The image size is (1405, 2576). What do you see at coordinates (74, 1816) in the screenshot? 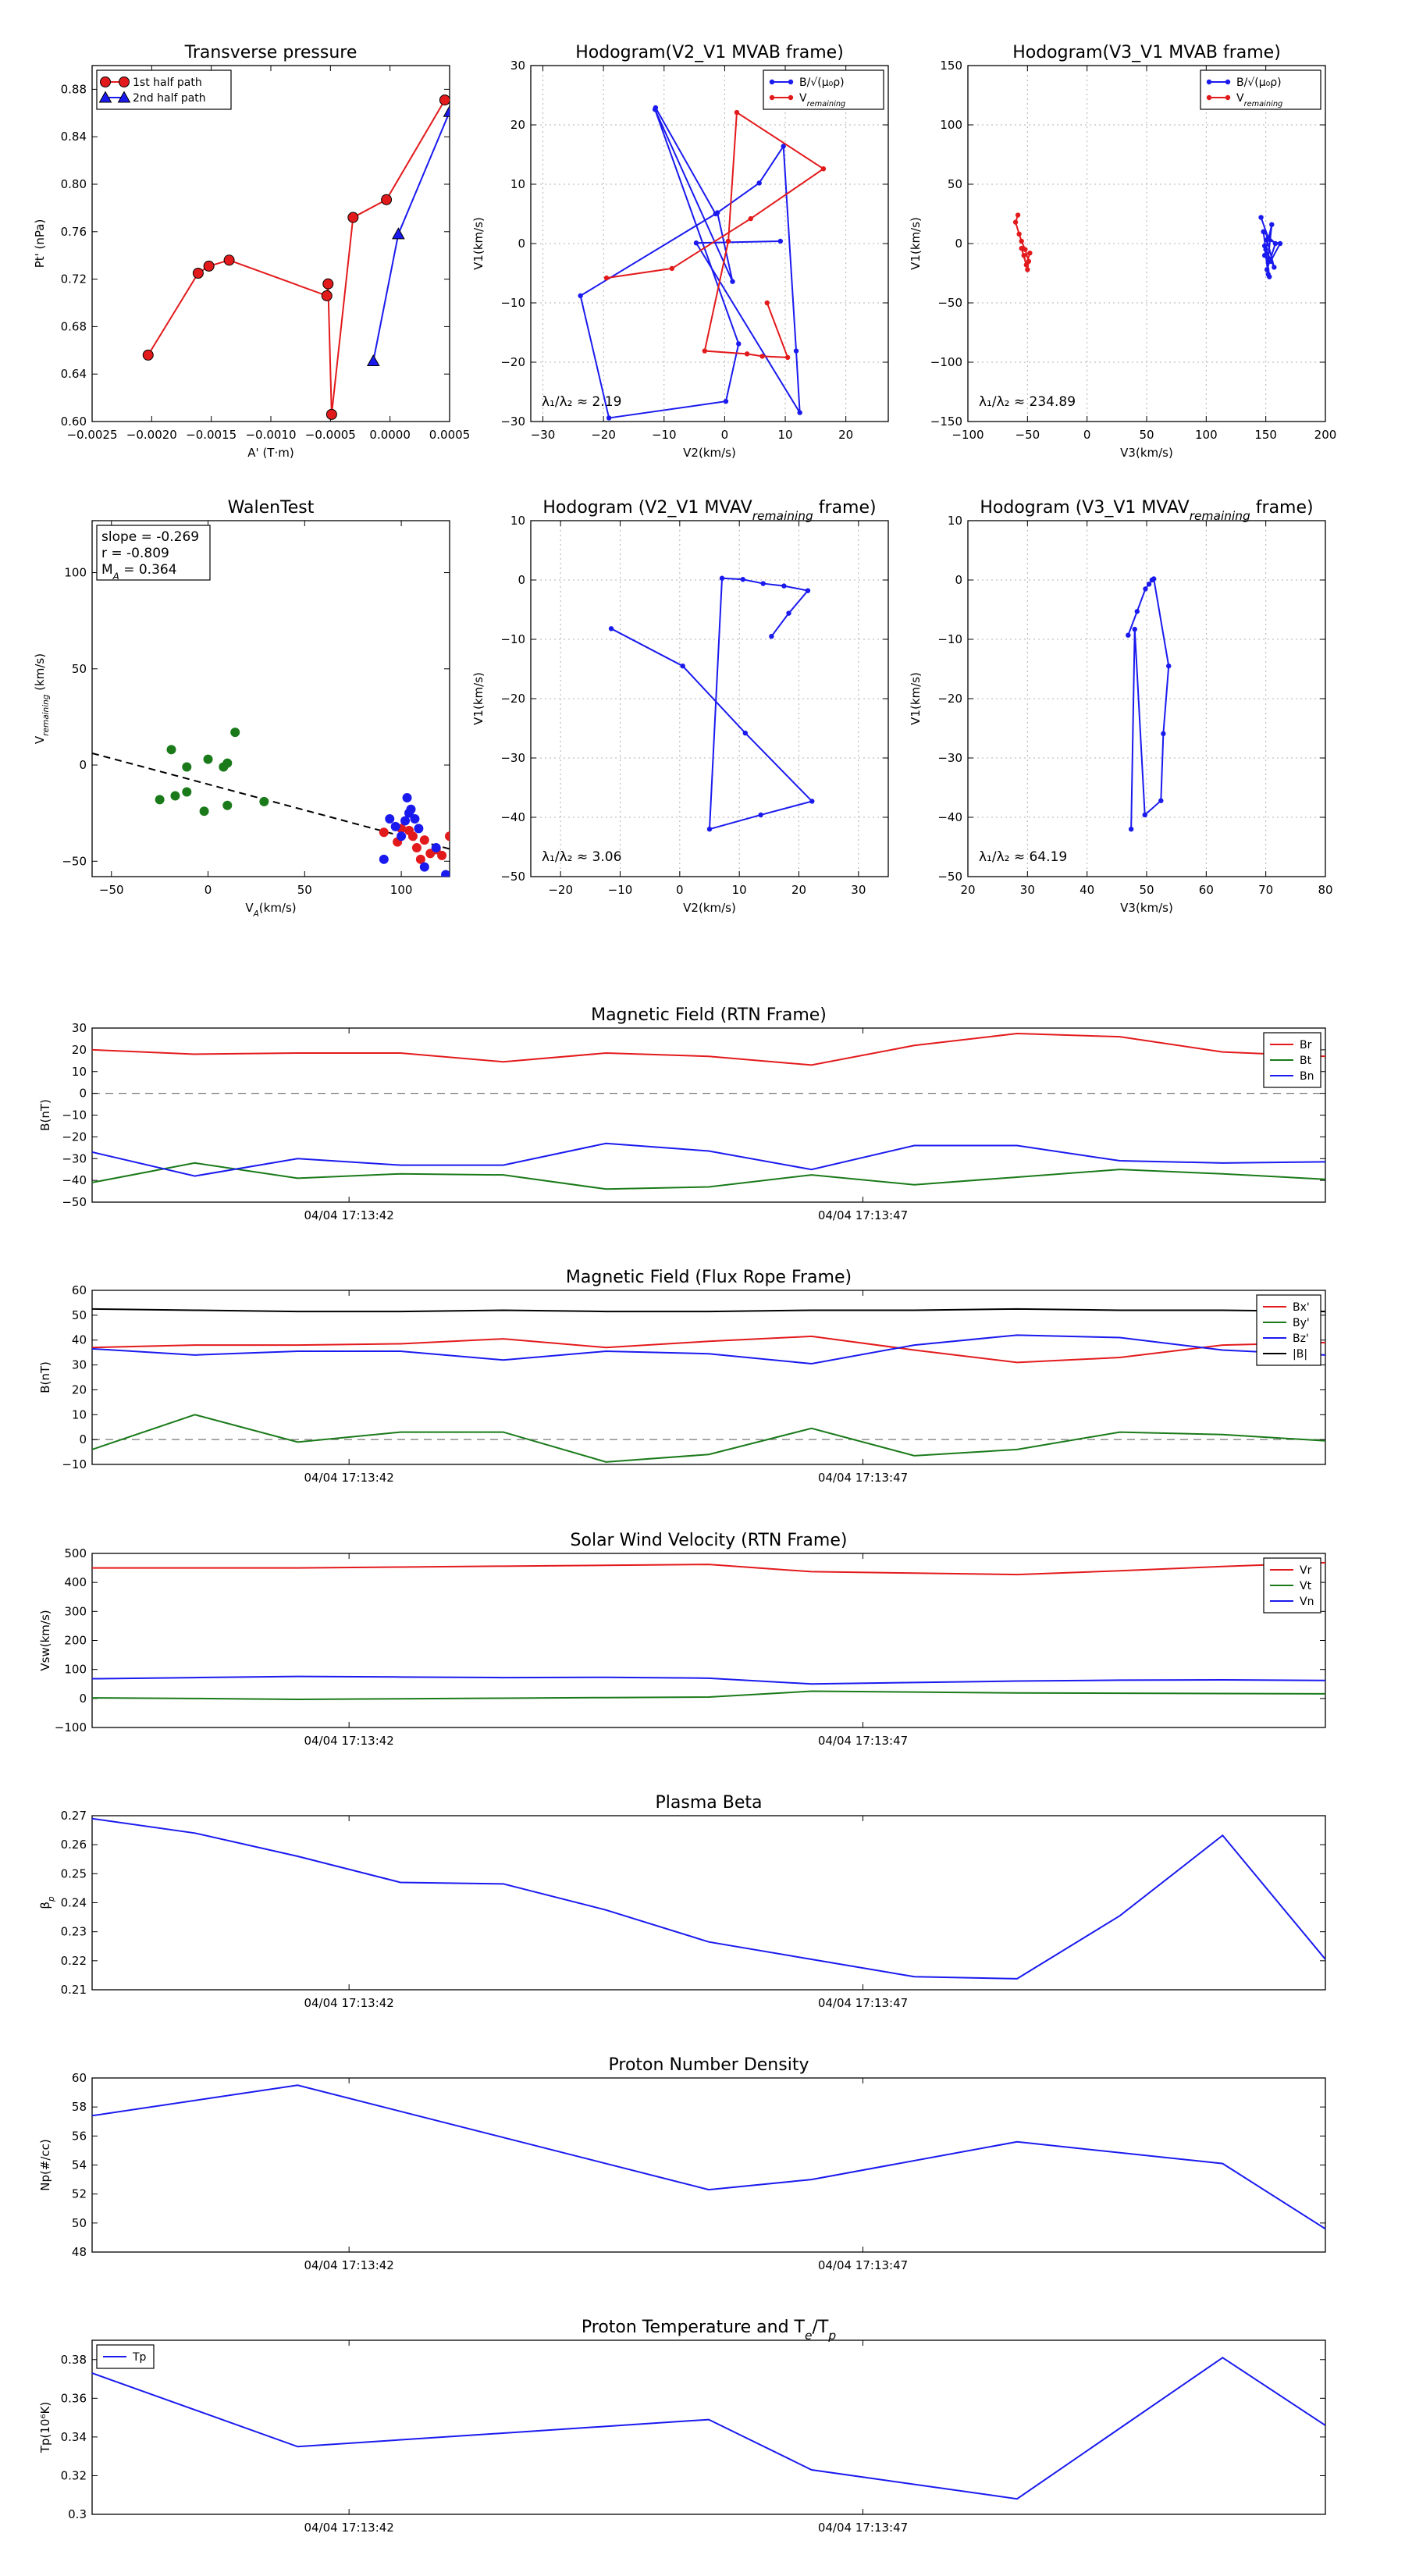
I see `y-tick-label: 0.27` at bounding box center [74, 1816].